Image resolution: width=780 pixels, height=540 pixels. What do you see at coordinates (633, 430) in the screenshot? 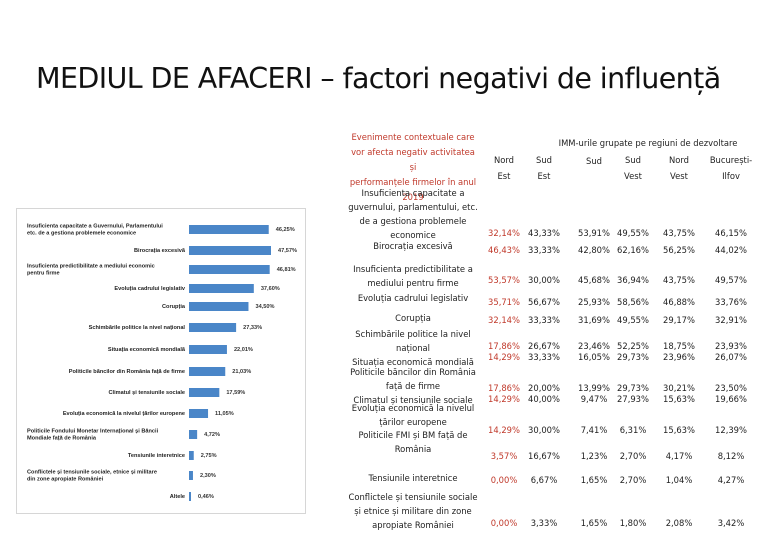
I see `cell-r8-c4: 6,31%` at bounding box center [633, 430].